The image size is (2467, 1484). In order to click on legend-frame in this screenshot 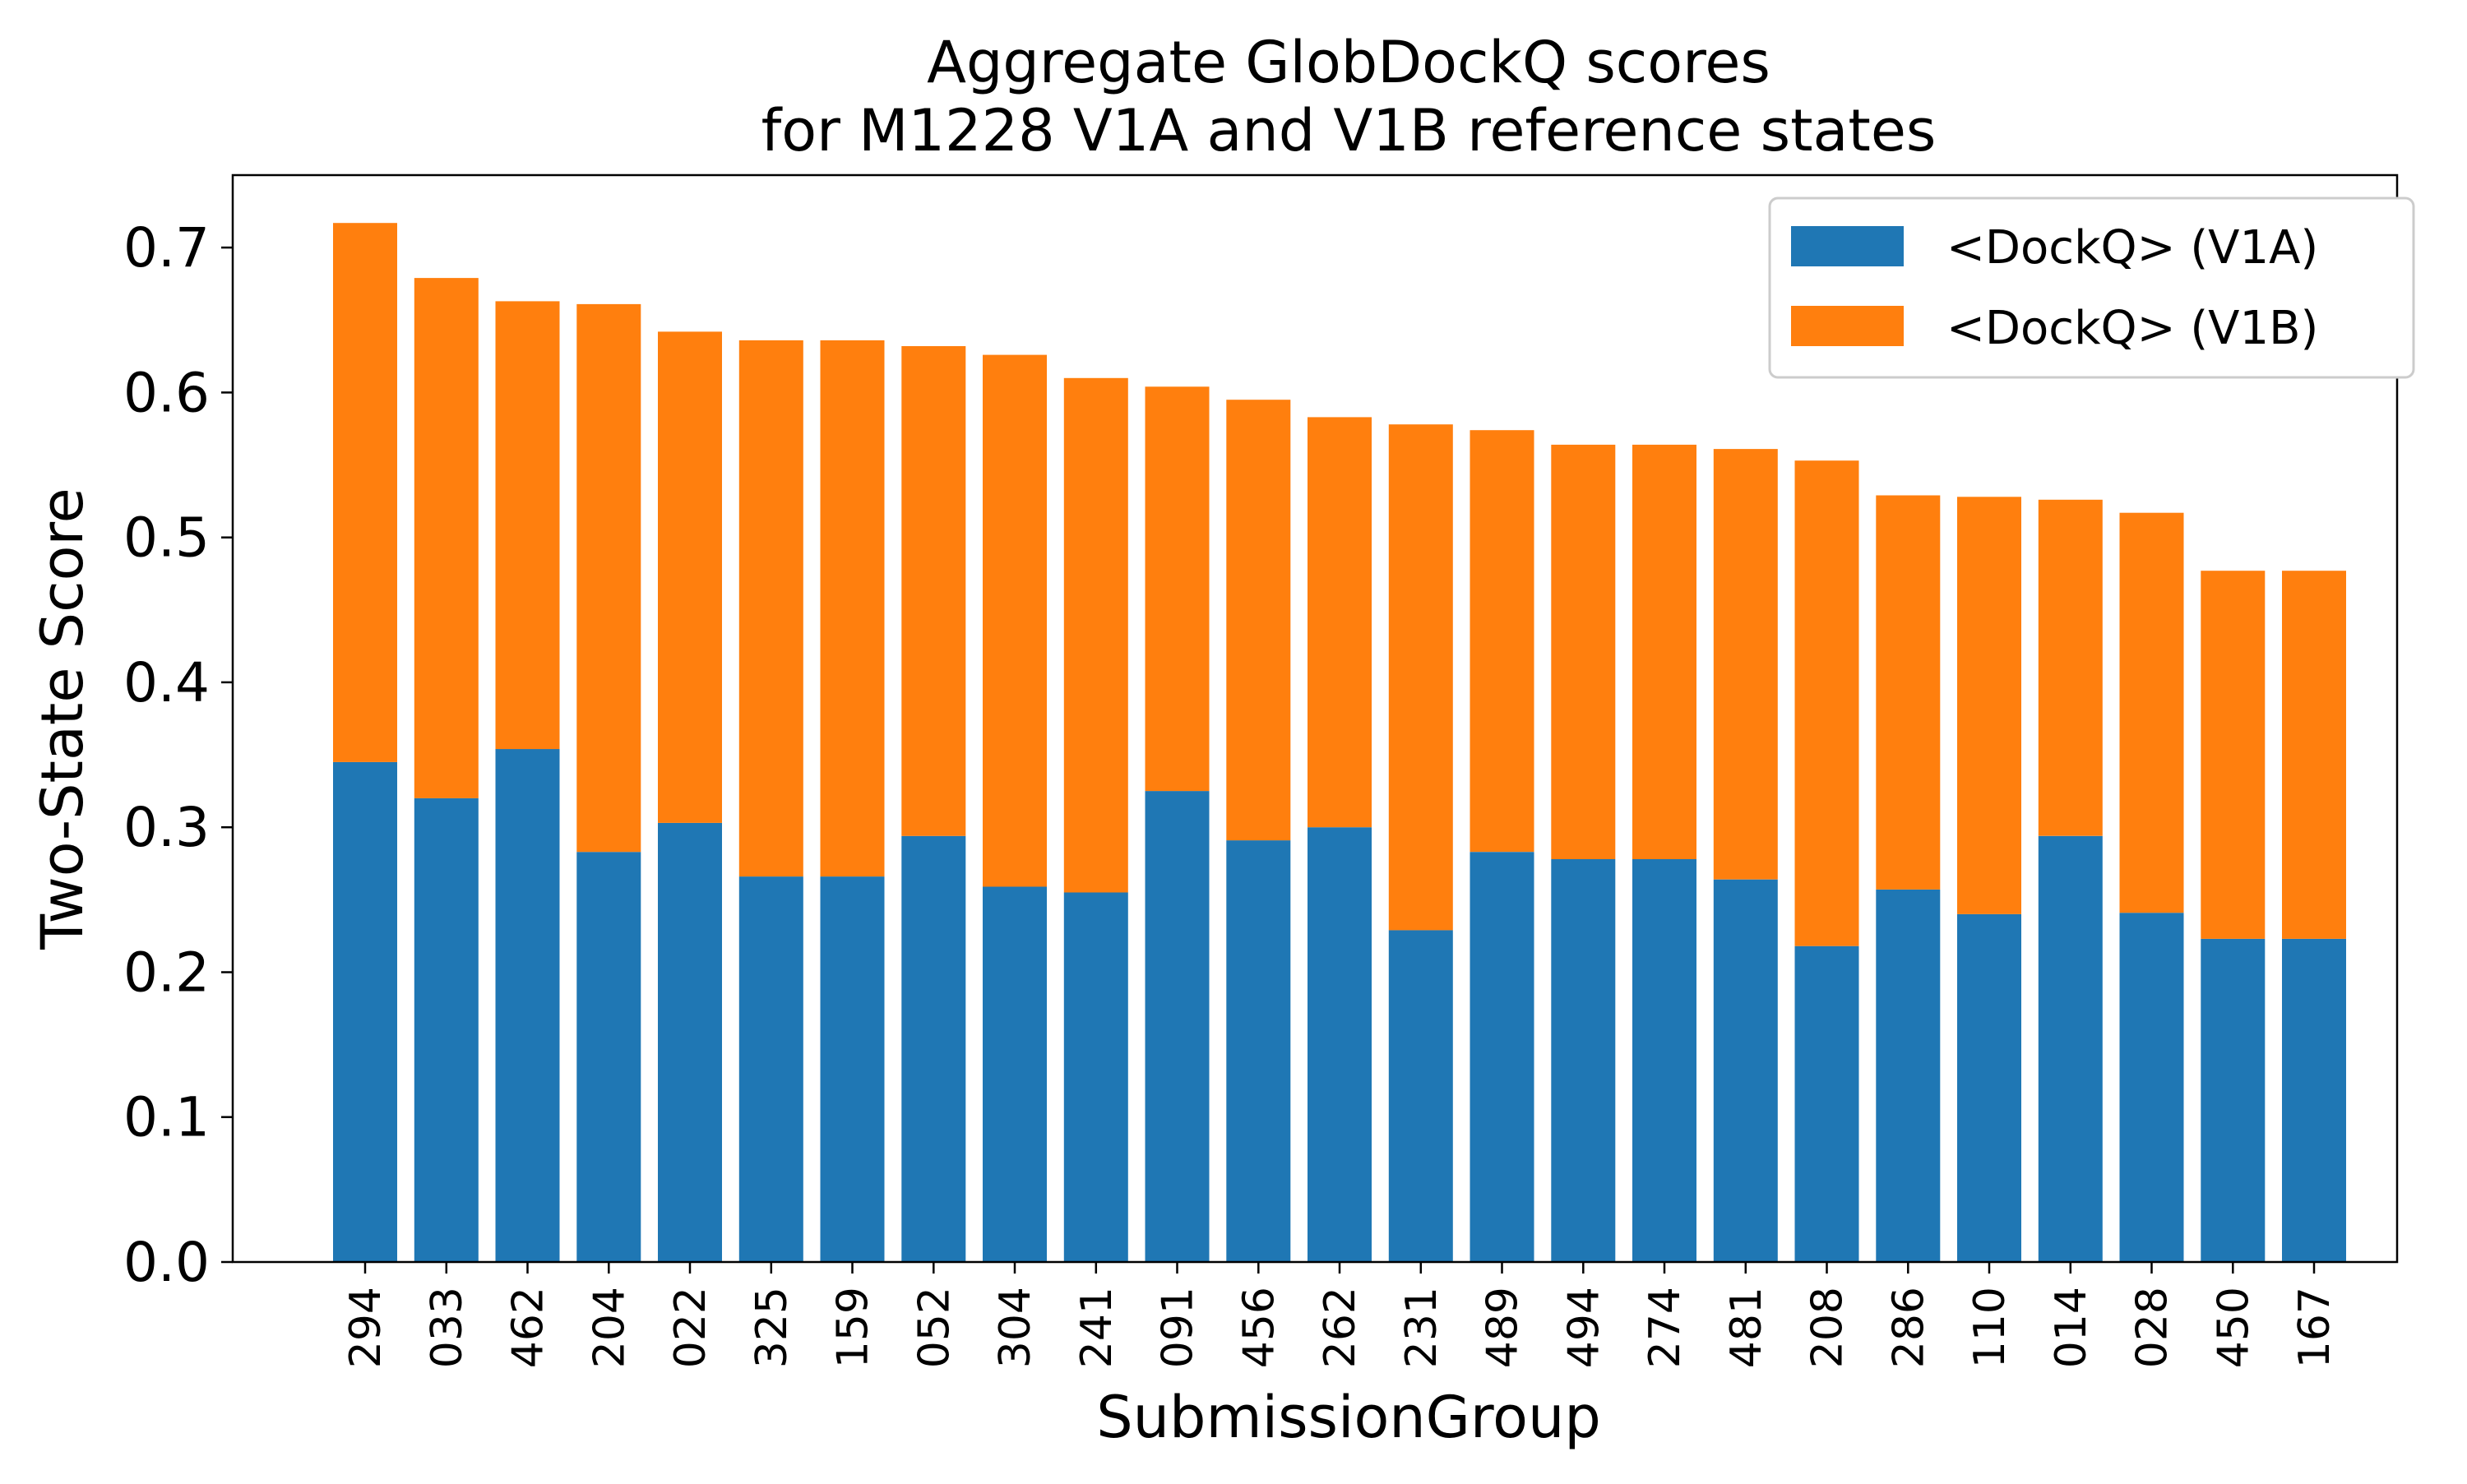, I will do `click(2091, 288)`.